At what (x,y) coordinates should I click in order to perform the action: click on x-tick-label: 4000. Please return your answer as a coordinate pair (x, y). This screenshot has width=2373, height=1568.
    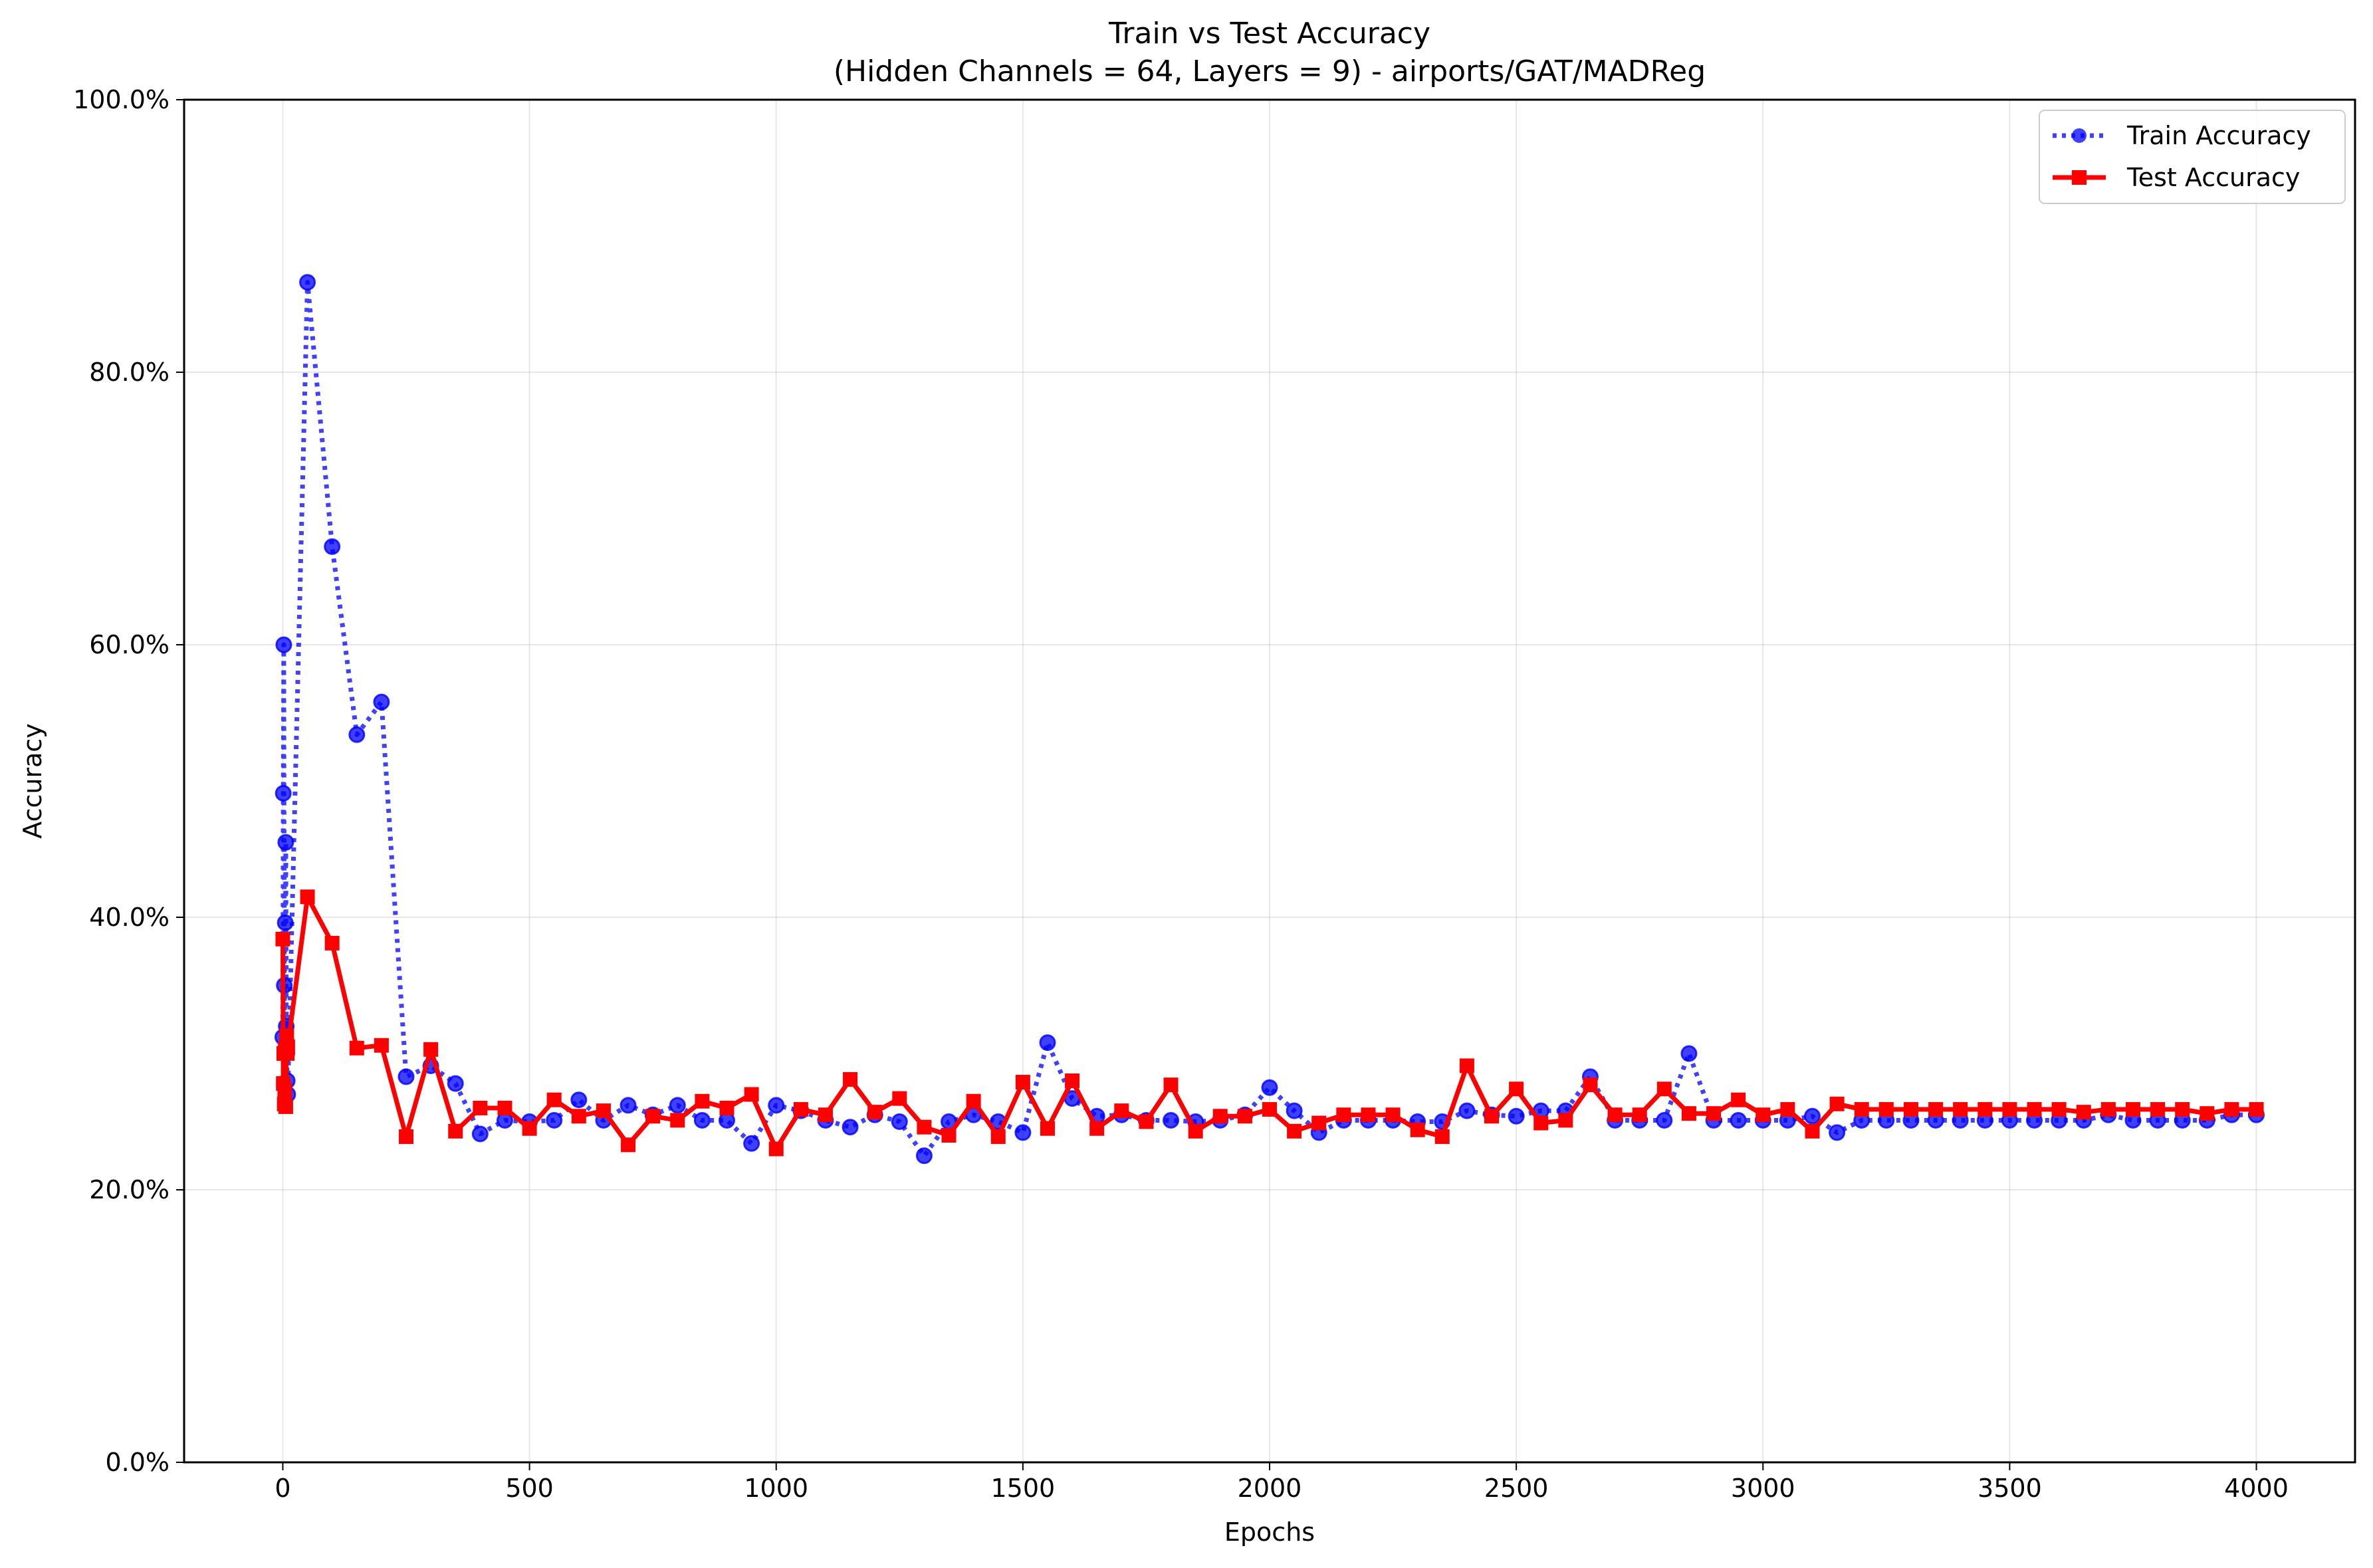
    Looking at the image, I should click on (2256, 1488).